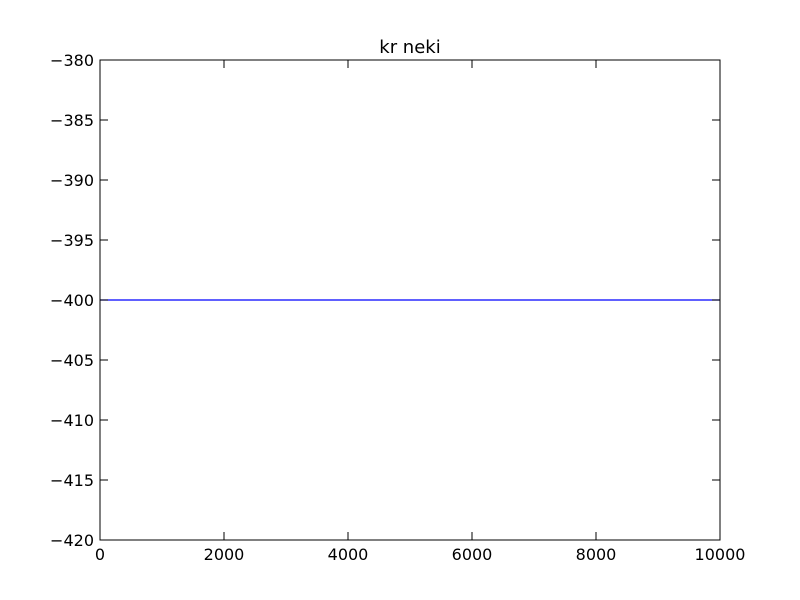 The width and height of the screenshot is (800, 600). I want to click on x-tick-label: 0, so click(100, 554).